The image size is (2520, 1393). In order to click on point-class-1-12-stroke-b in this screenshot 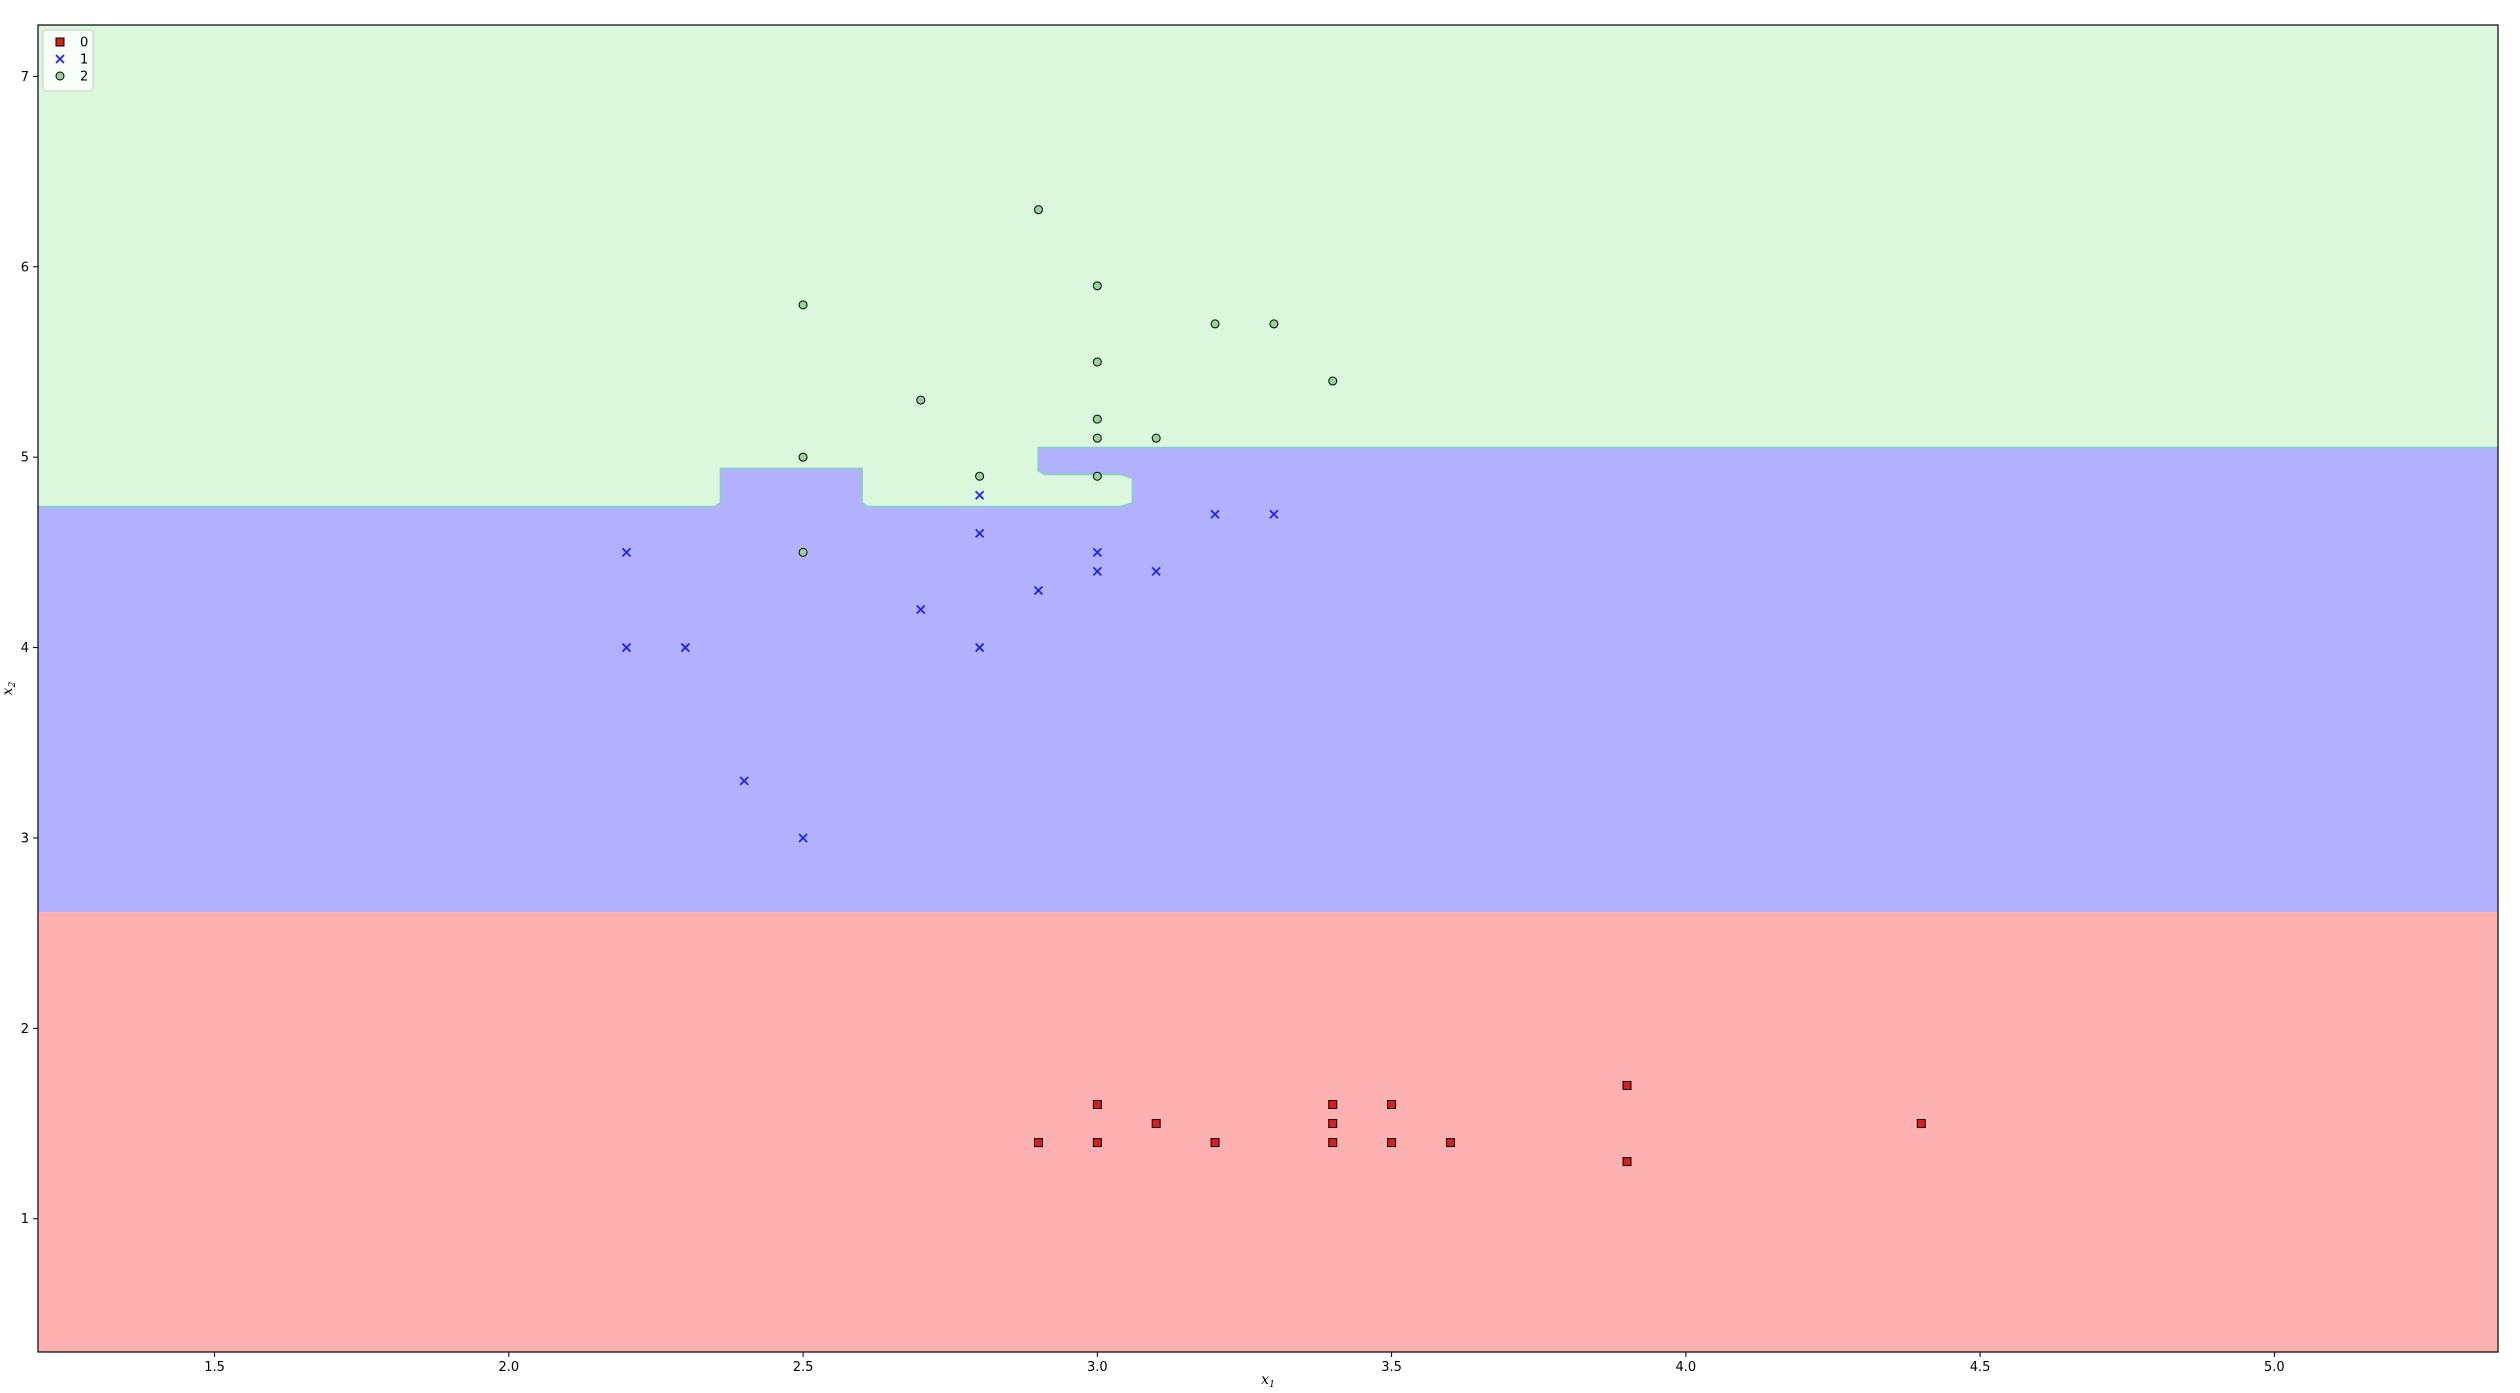, I will do `click(1156, 571)`.